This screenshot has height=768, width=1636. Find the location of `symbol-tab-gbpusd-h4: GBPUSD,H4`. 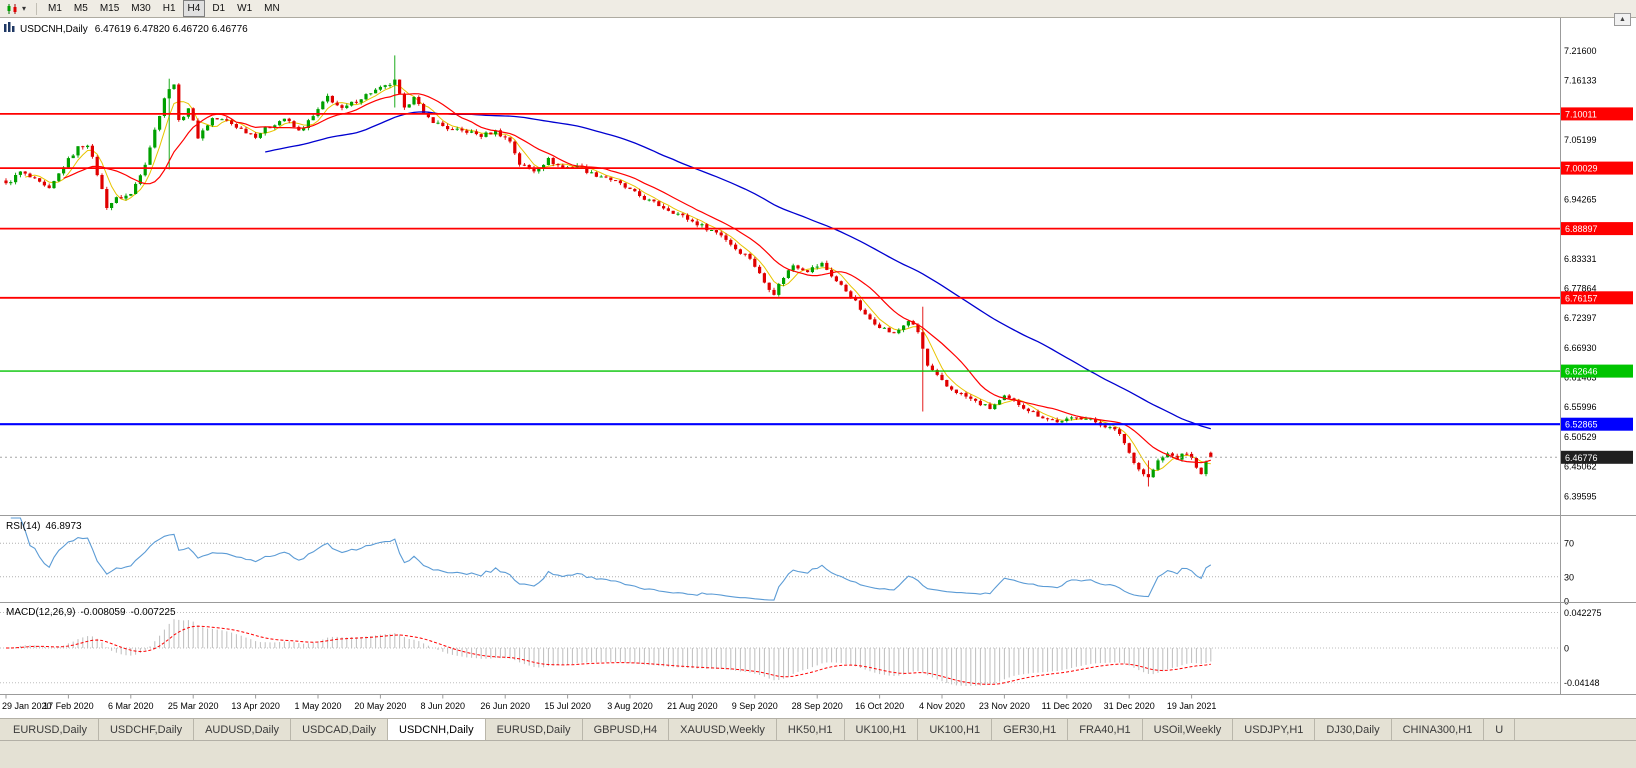

symbol-tab-gbpusd-h4: GBPUSD,H4 is located at coordinates (626, 729).